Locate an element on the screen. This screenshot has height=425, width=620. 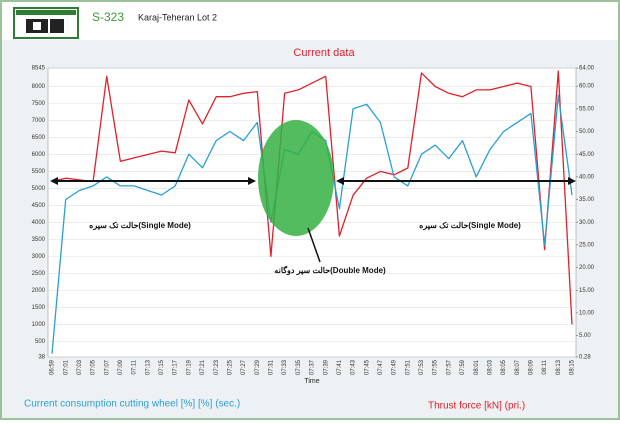
x-tick-label: 07:09 is located at coordinates (121, 367).